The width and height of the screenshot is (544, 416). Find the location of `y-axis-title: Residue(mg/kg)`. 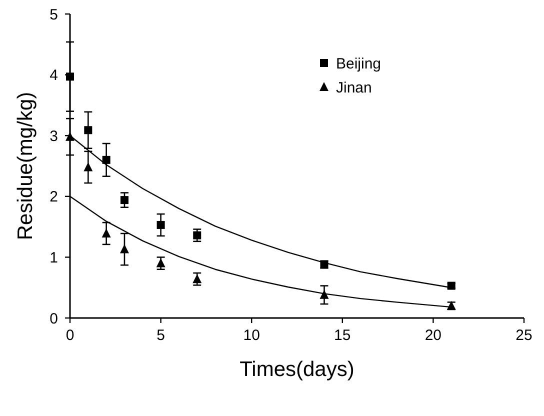

y-axis-title: Residue(mg/kg) is located at coordinates (25, 166).